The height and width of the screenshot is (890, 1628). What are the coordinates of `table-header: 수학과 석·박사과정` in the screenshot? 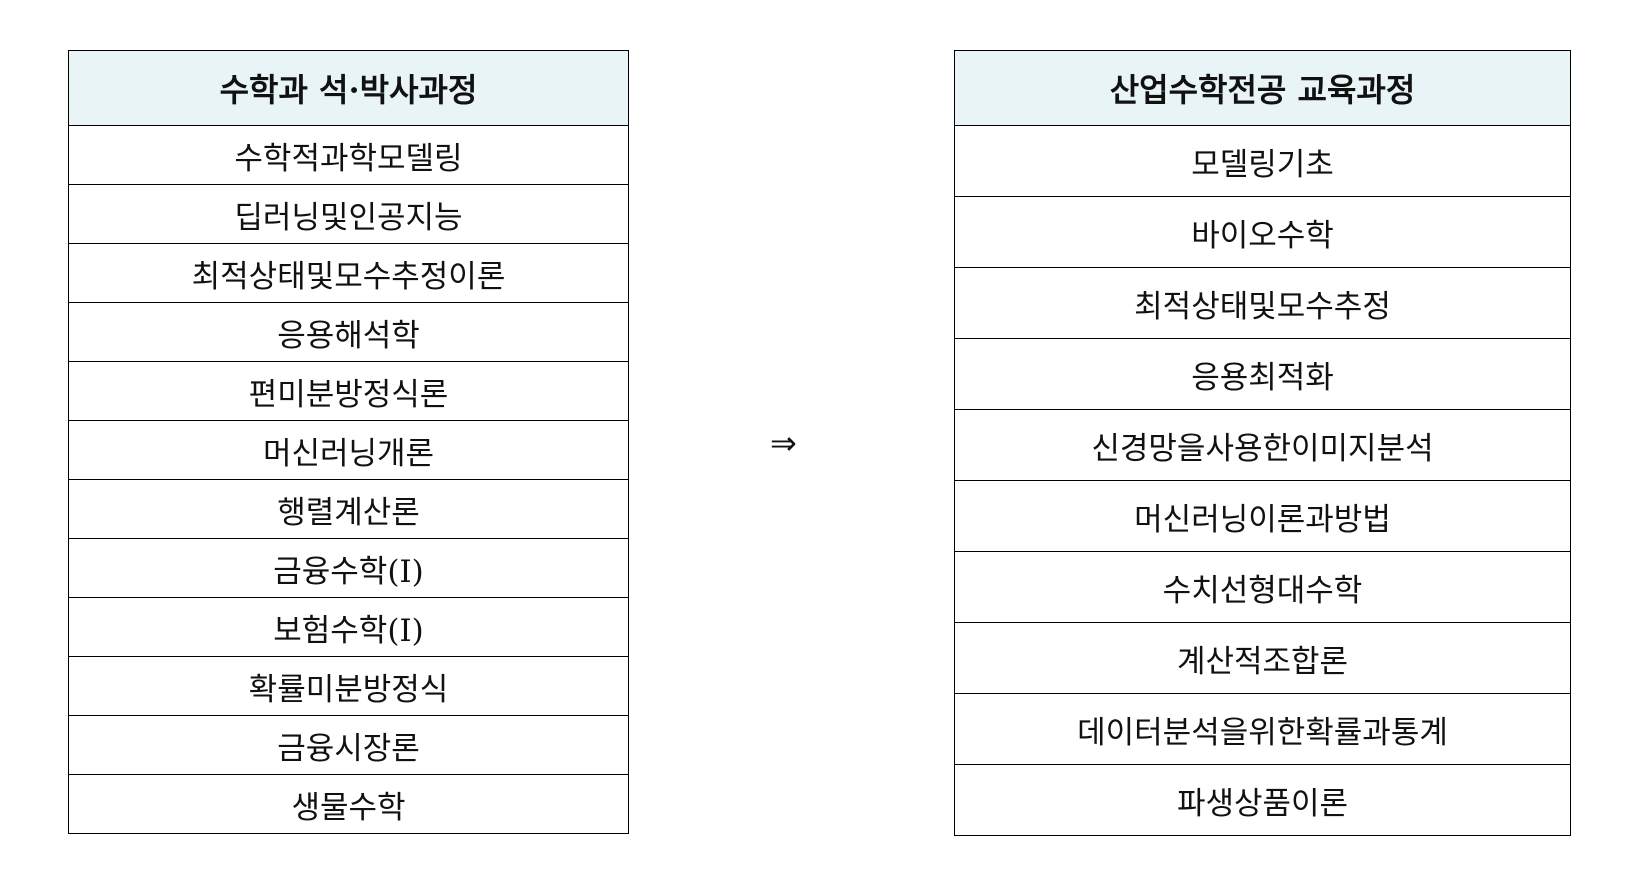 It's located at (348, 88).